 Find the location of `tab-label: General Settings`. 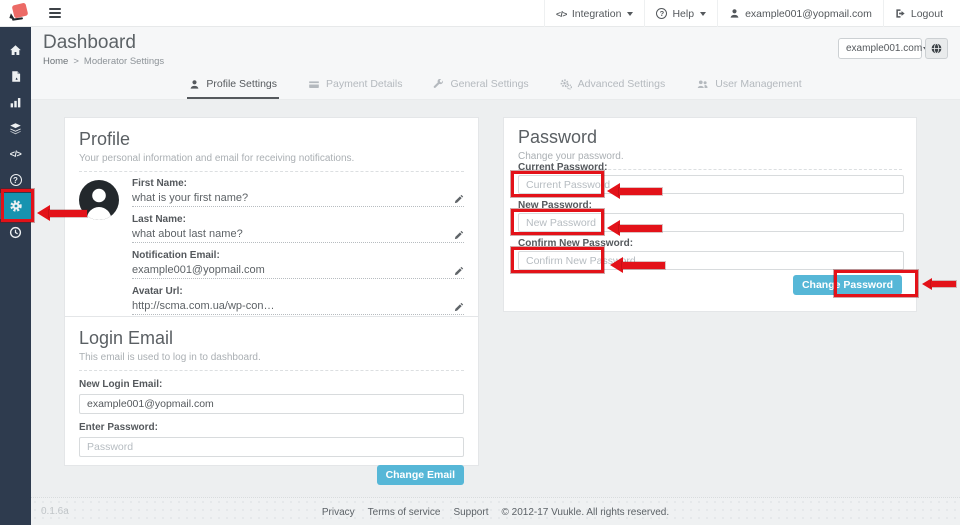

tab-label: General Settings is located at coordinates (489, 84).